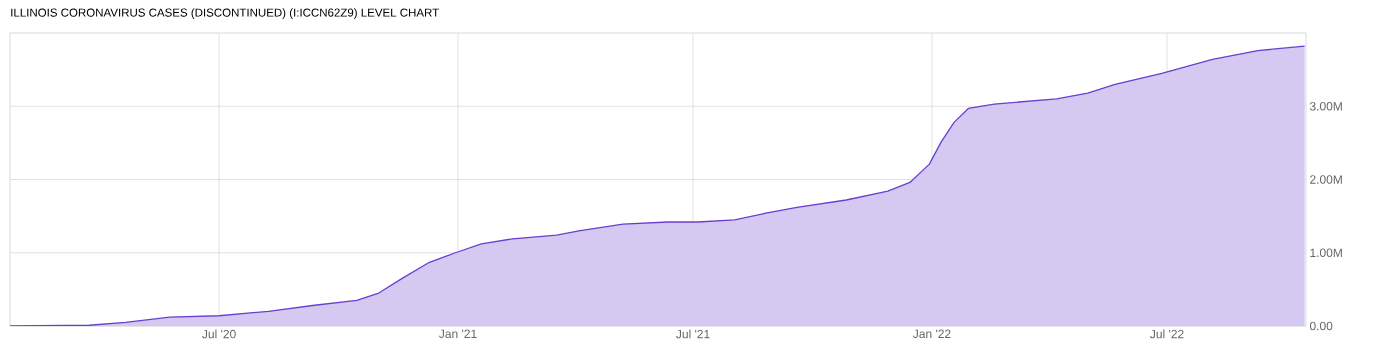  I want to click on y-tick-label: 3.00M, so click(1325, 106).